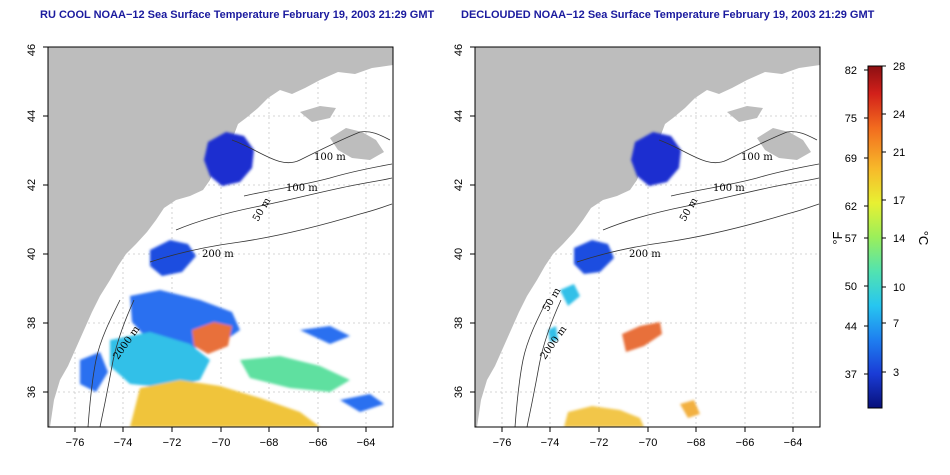 Image resolution: width=950 pixels, height=475 pixels. Describe the element at coordinates (793, 443) in the screenshot. I see `right-x-tick-label: −64` at that location.